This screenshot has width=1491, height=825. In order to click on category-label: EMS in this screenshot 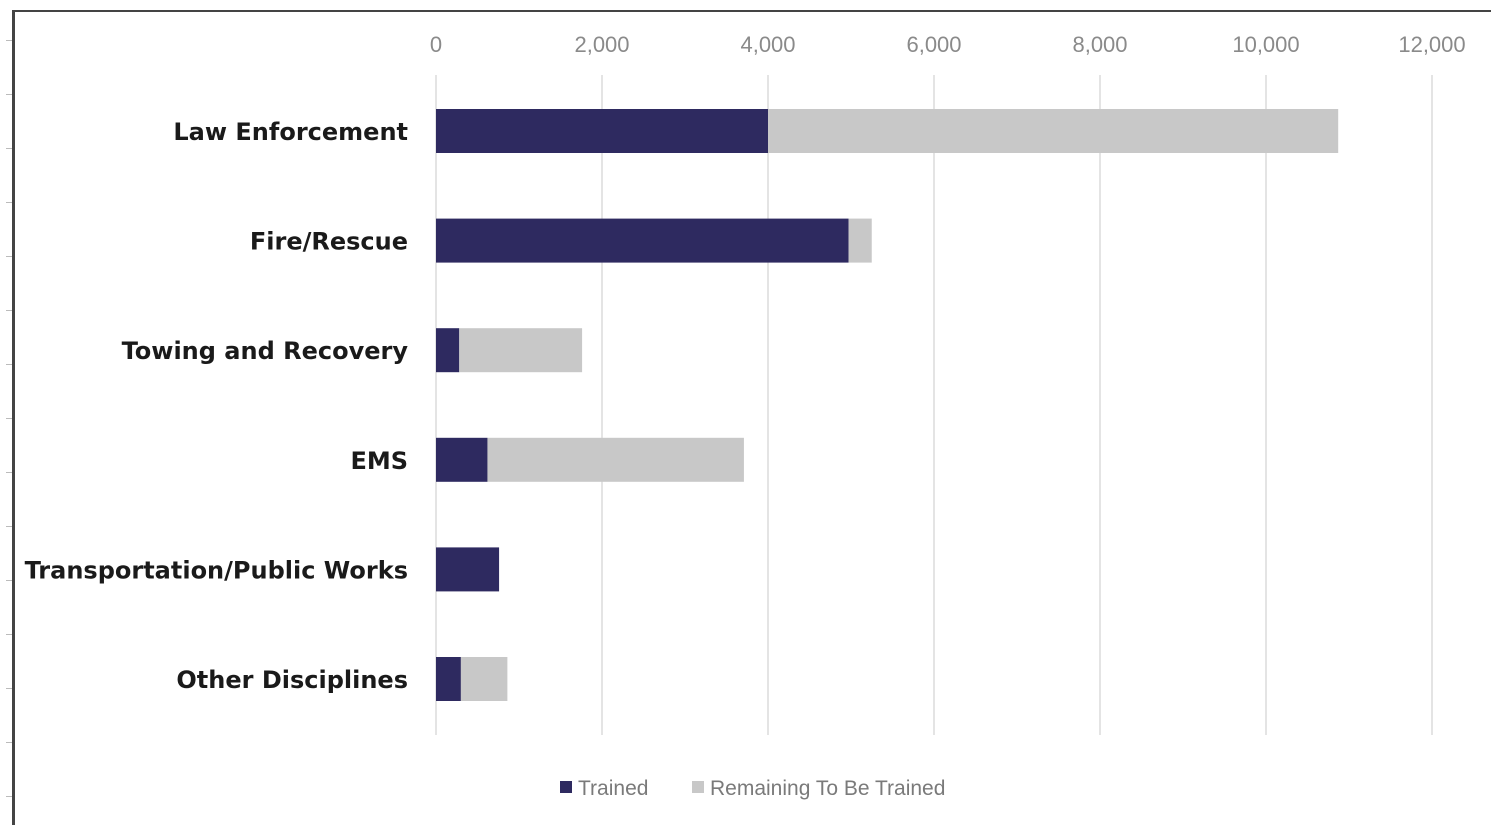, I will do `click(379, 461)`.